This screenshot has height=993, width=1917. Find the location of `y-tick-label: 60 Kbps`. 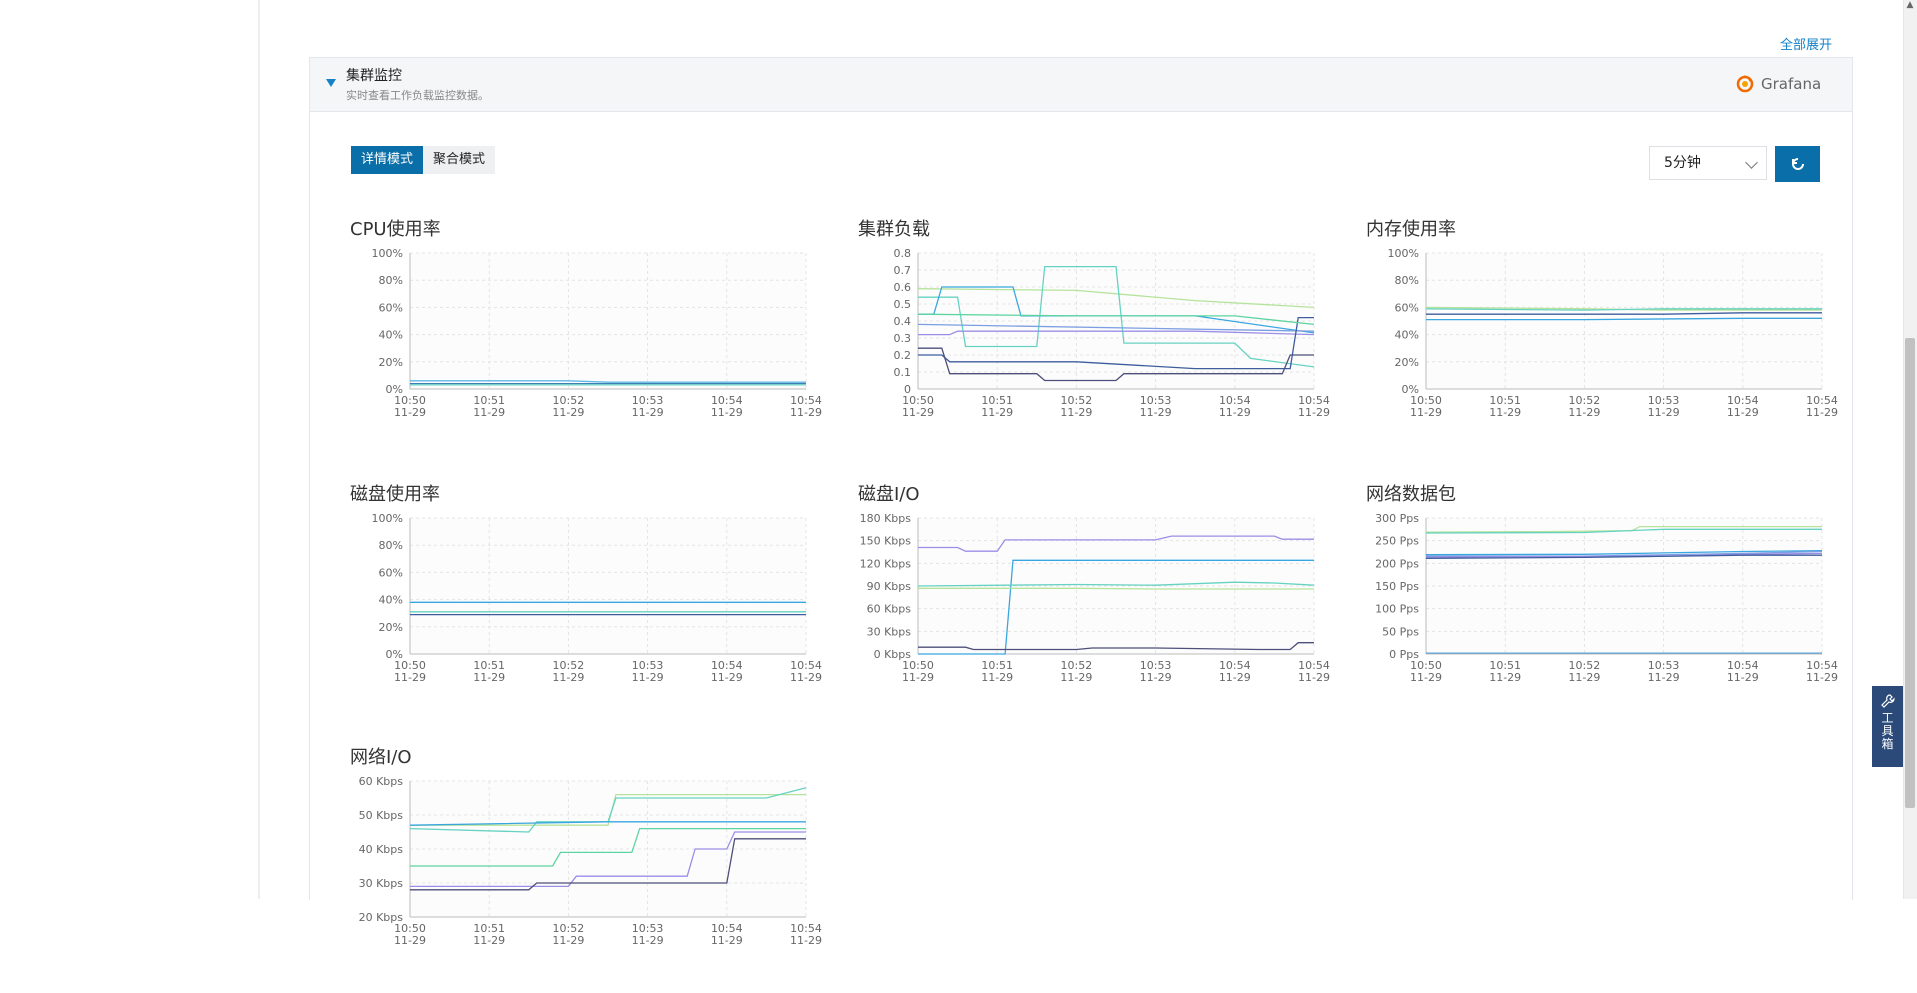

y-tick-label: 60 Kbps is located at coordinates (381, 781).